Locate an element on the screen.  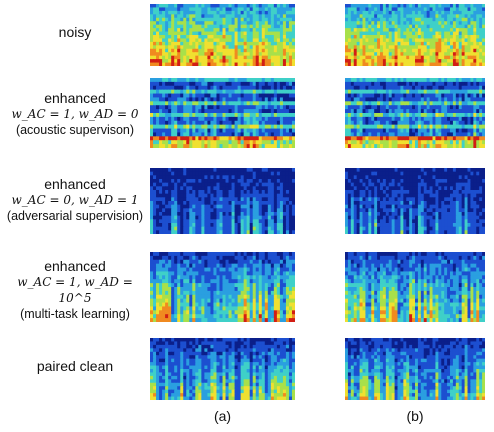
spectrogram-clean-a is located at coordinates (222, 369).